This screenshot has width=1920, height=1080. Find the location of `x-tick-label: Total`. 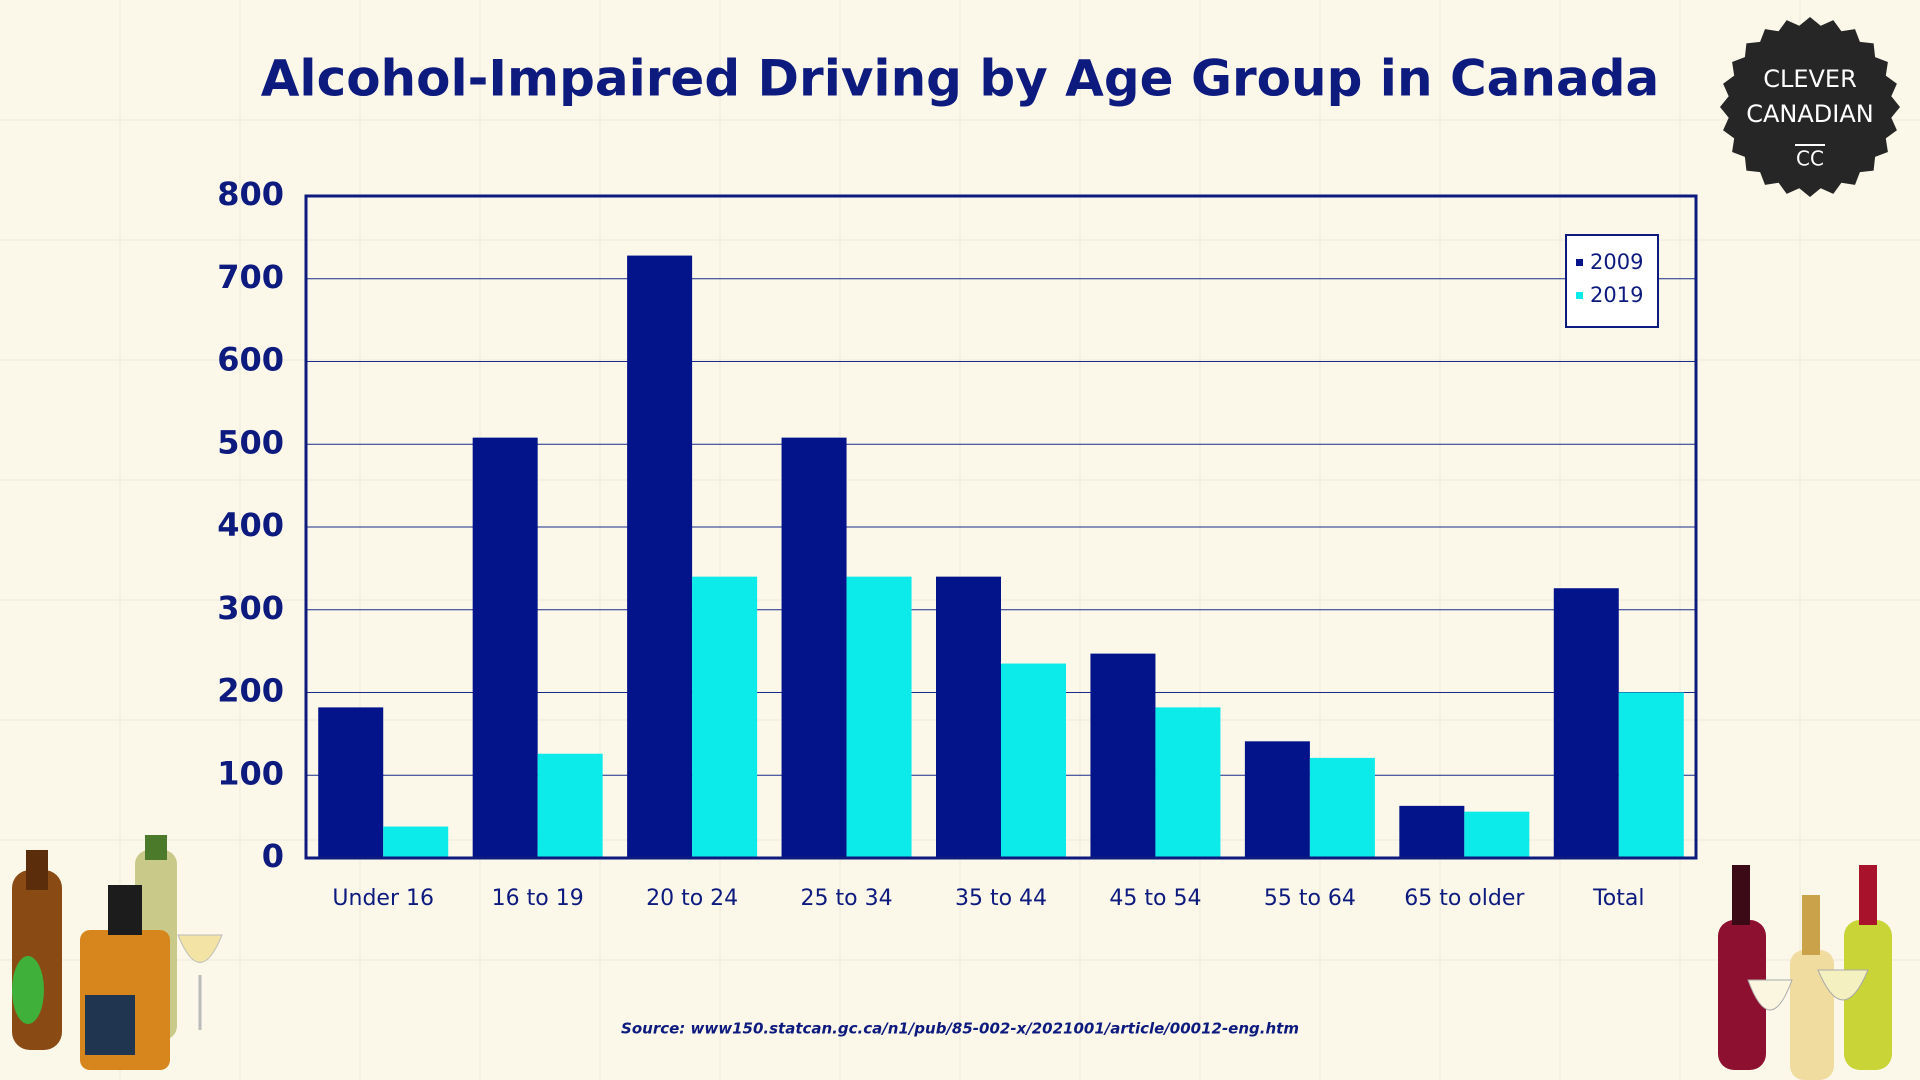

x-tick-label: Total is located at coordinates (1618, 898).